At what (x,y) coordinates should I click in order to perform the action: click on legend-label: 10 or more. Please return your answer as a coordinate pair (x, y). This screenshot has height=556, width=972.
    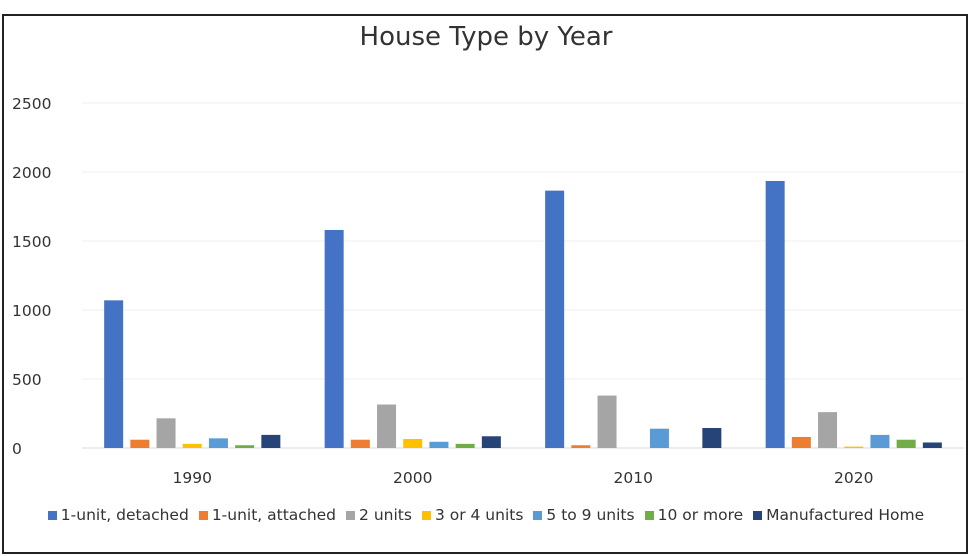
    Looking at the image, I should click on (700, 515).